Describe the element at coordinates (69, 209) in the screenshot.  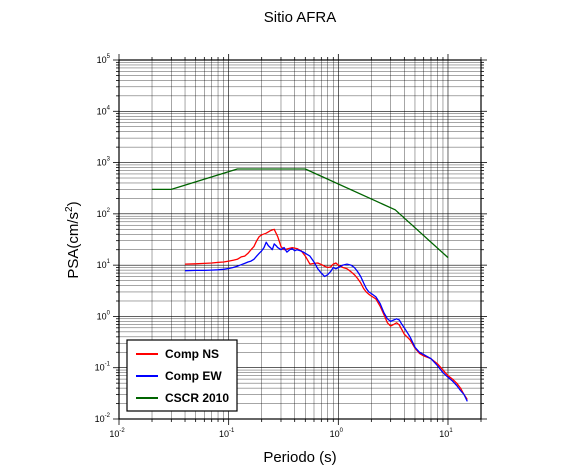
I see `y-axis-label-exponent: 2` at that location.